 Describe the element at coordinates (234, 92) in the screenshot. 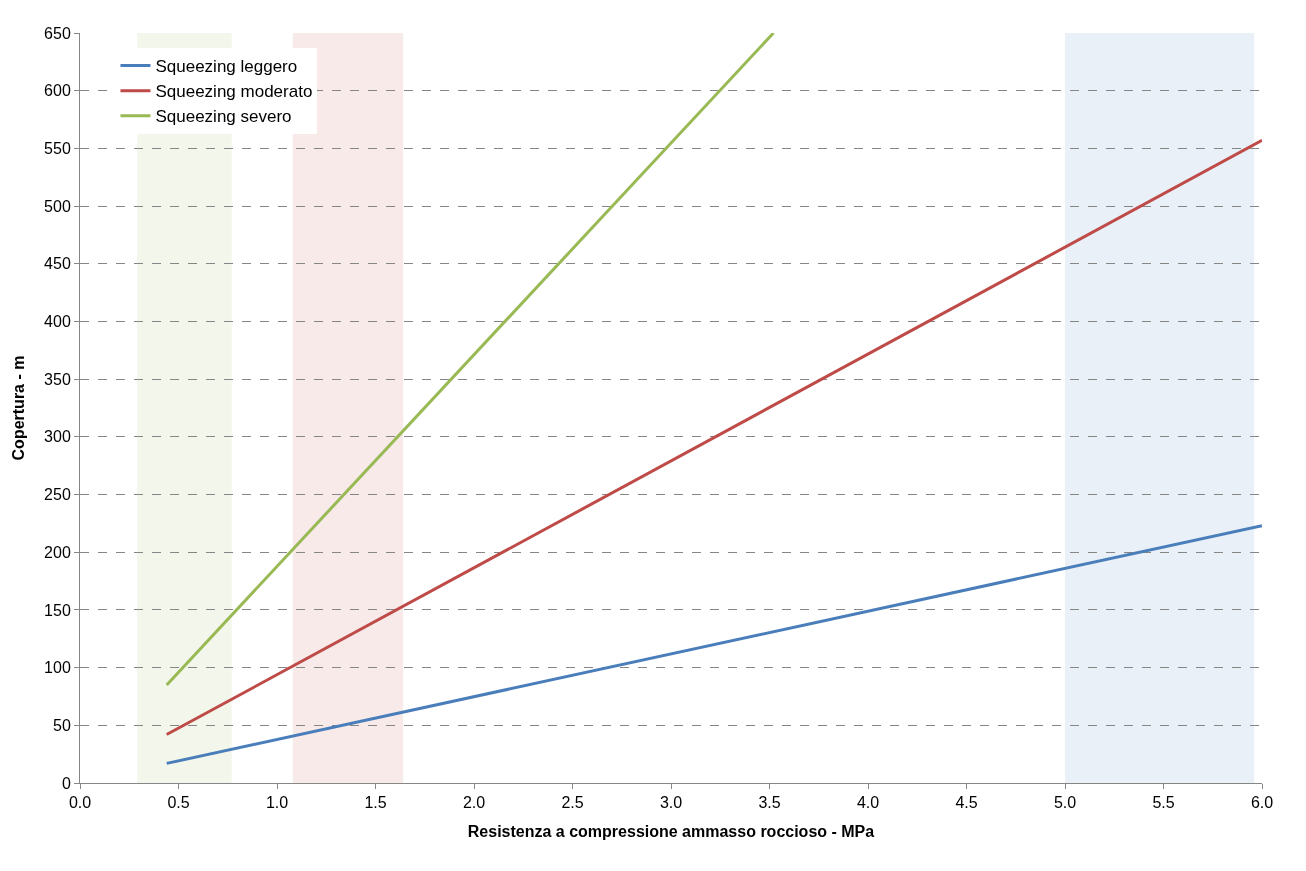

I see `legend-label: Squeezing moderato` at that location.